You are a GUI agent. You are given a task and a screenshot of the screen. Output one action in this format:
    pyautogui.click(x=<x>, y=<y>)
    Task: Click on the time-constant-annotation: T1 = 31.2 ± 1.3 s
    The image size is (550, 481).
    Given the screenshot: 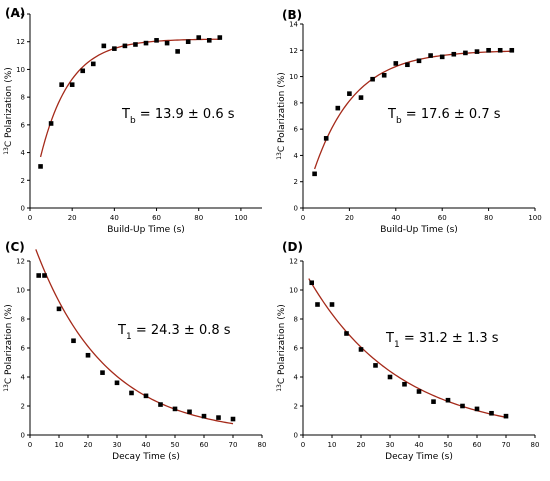 What is the action you would take?
    pyautogui.click(x=442, y=340)
    